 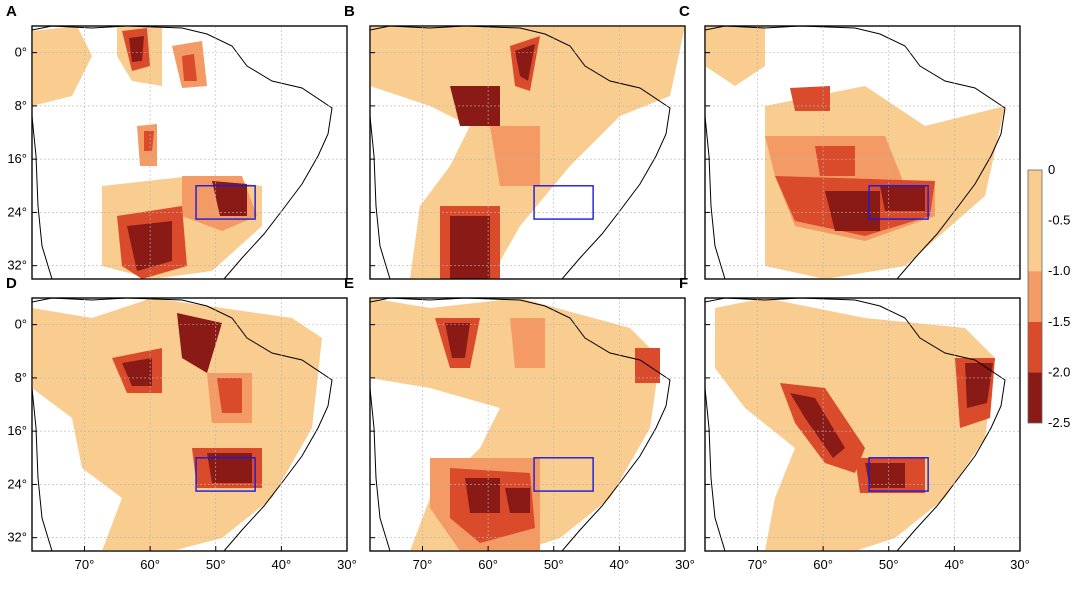 I want to click on colorbar-label: 0, so click(x=1051, y=169).